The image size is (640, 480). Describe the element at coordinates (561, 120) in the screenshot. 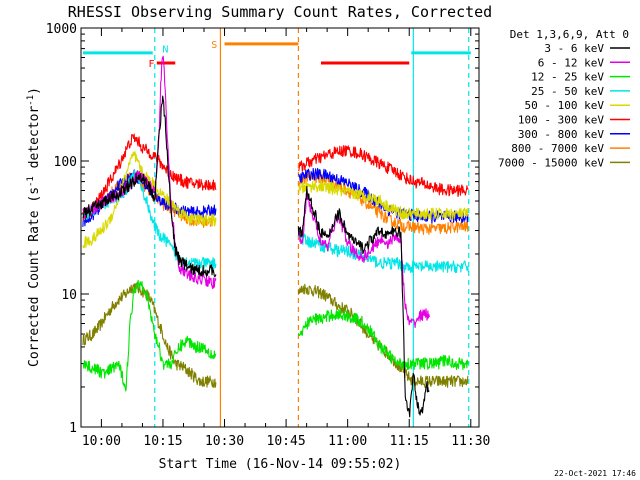

I see `legend-label: 100 - 300 keV` at that location.